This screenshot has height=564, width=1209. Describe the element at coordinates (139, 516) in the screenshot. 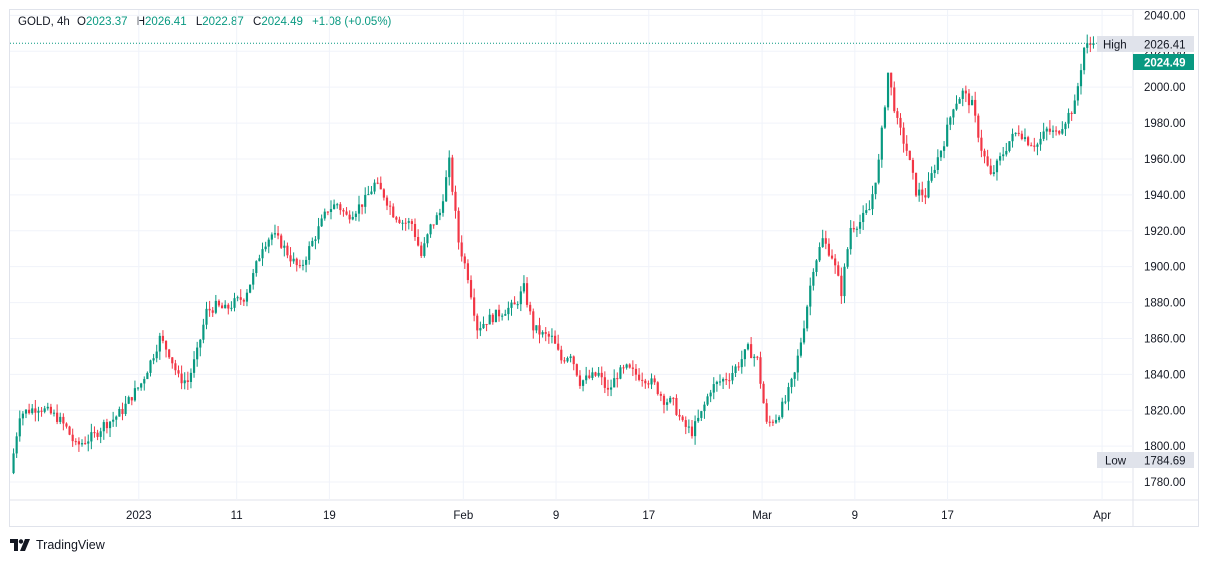

I see `time-tick-label: 2023` at that location.